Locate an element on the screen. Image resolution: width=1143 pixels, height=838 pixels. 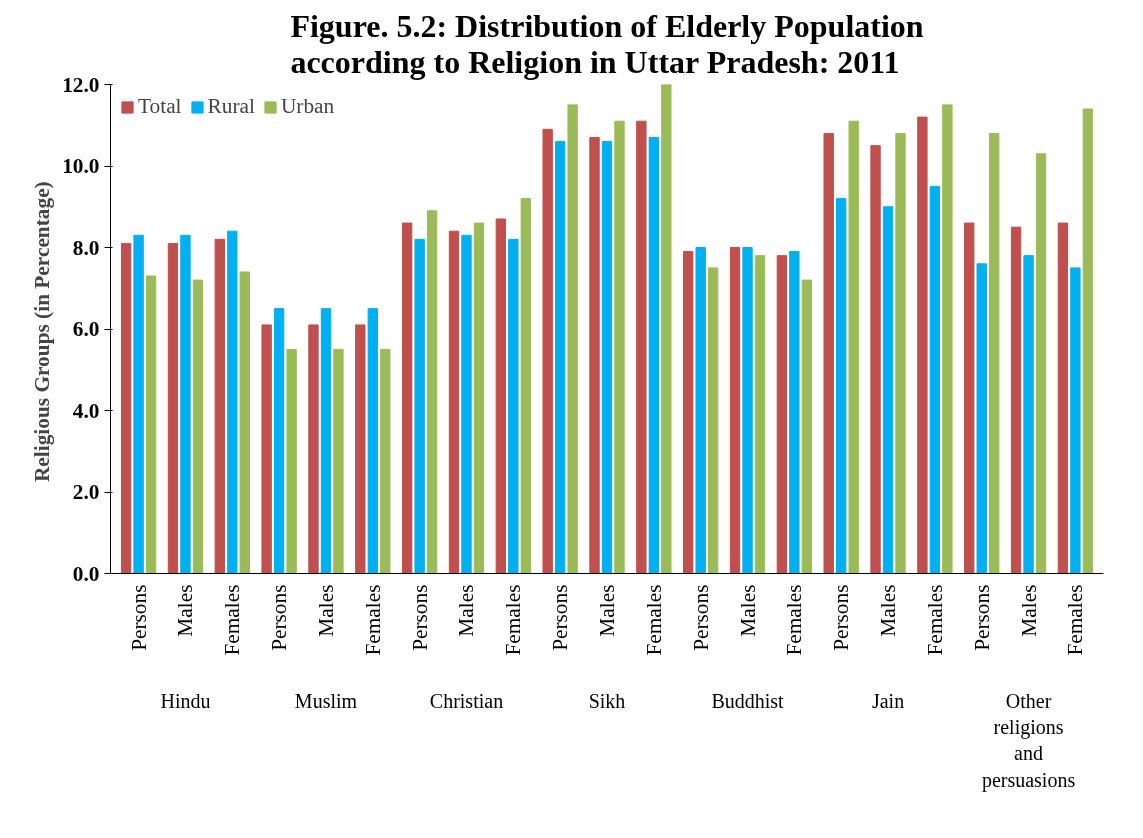
text: Christian is located at coordinates (466, 700).